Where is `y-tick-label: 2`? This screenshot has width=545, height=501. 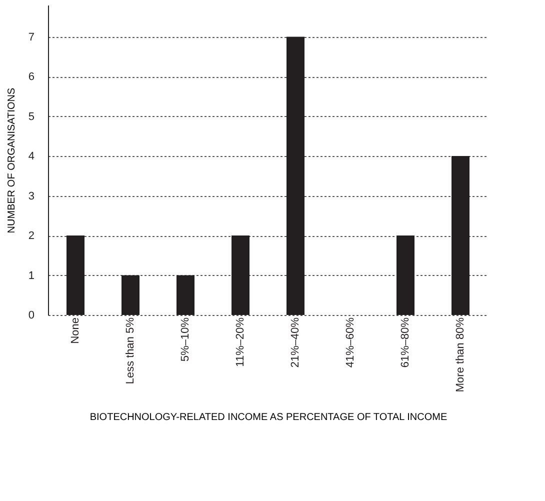 y-tick-label: 2 is located at coordinates (31, 236).